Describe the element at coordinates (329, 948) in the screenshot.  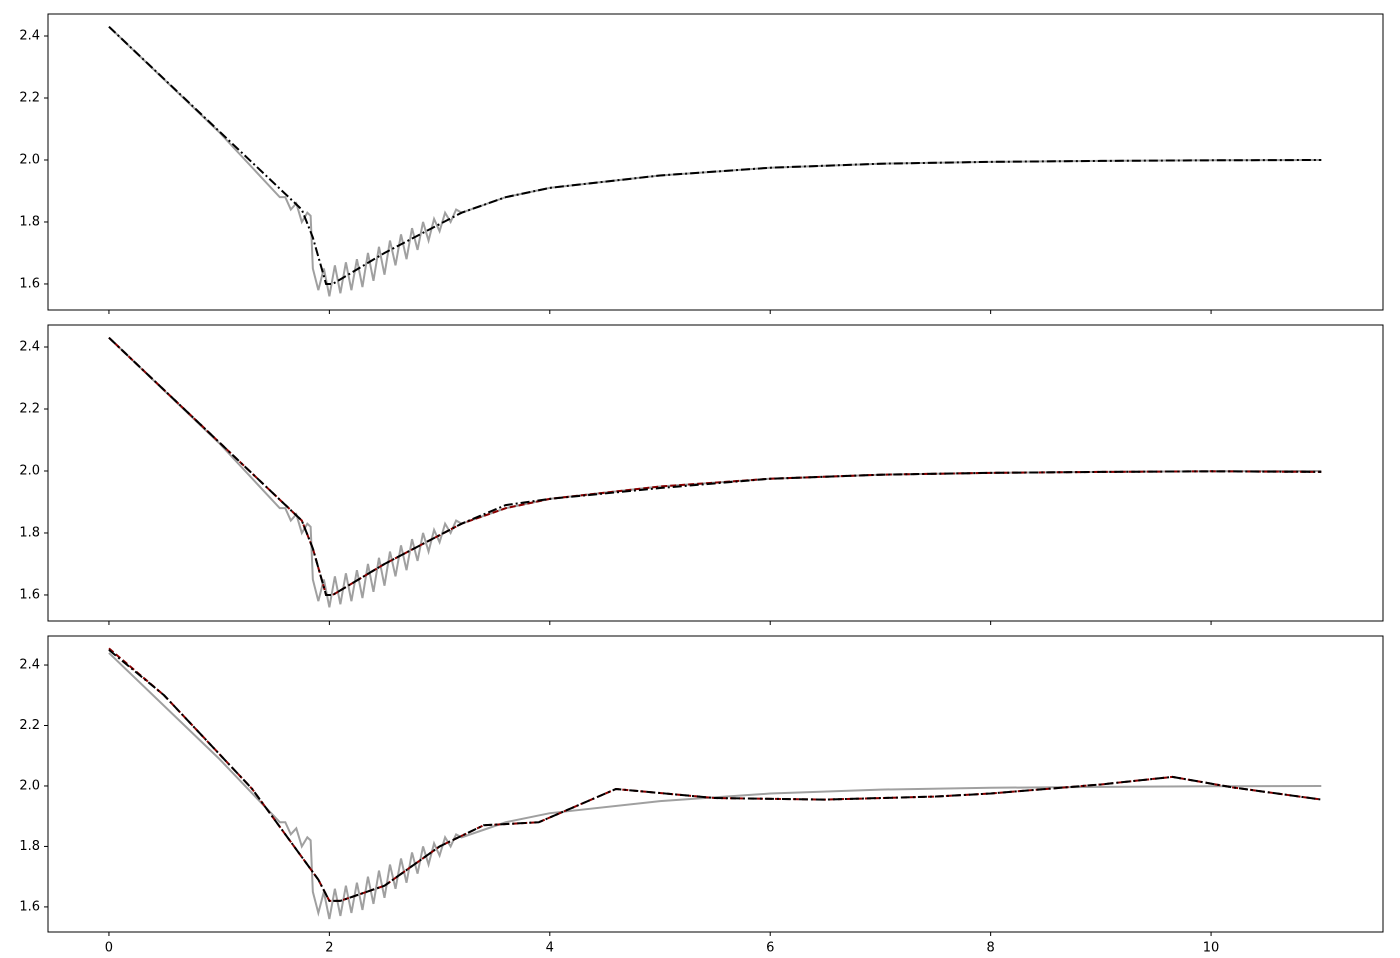
I see `x-tick-label: 2` at that location.